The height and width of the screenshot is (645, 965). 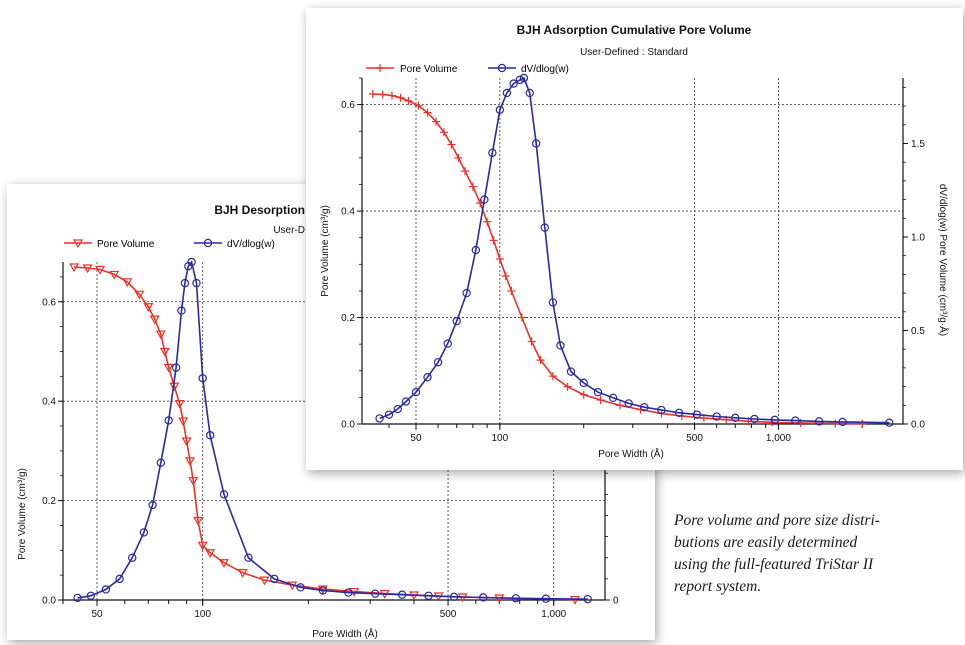 I want to click on y2-tick-label: 1.0, so click(x=918, y=237).